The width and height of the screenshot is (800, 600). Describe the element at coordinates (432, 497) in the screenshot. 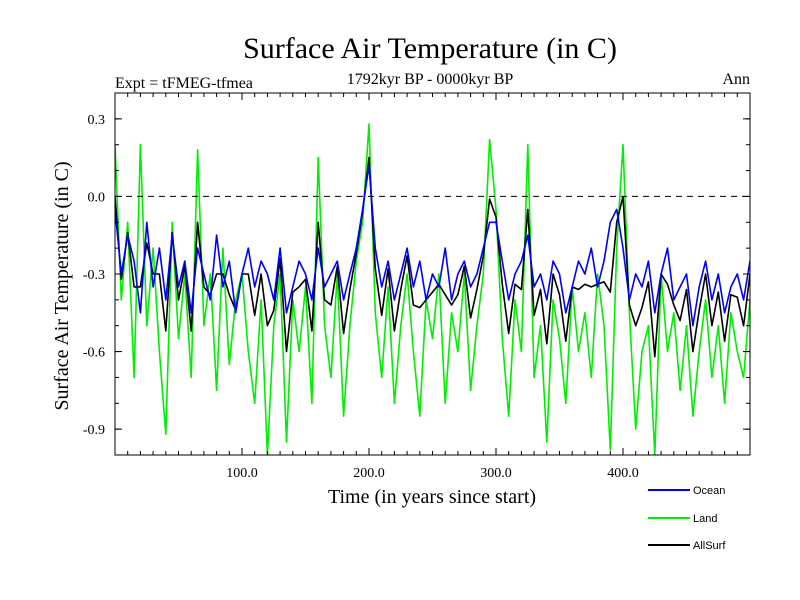

I see `x-axis-label: Time (in years since start)` at that location.